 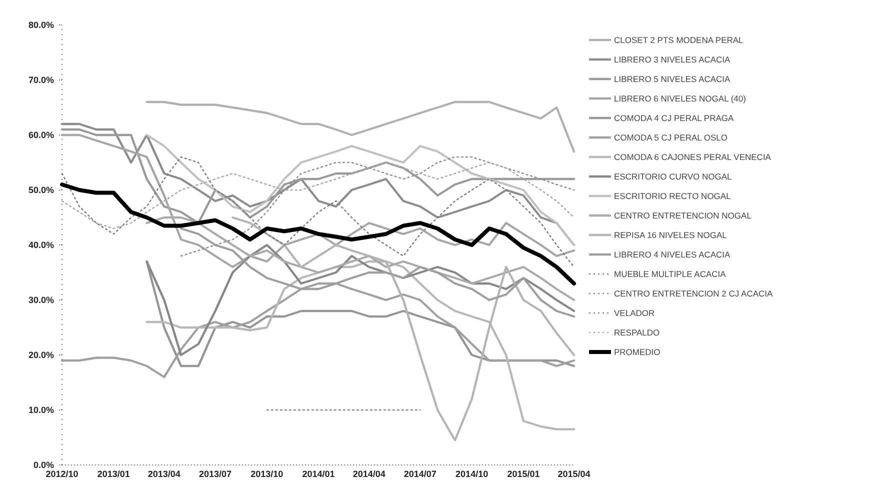 I want to click on legend-label: CENTRO ENTRETENCION NOGAL, so click(x=683, y=215).